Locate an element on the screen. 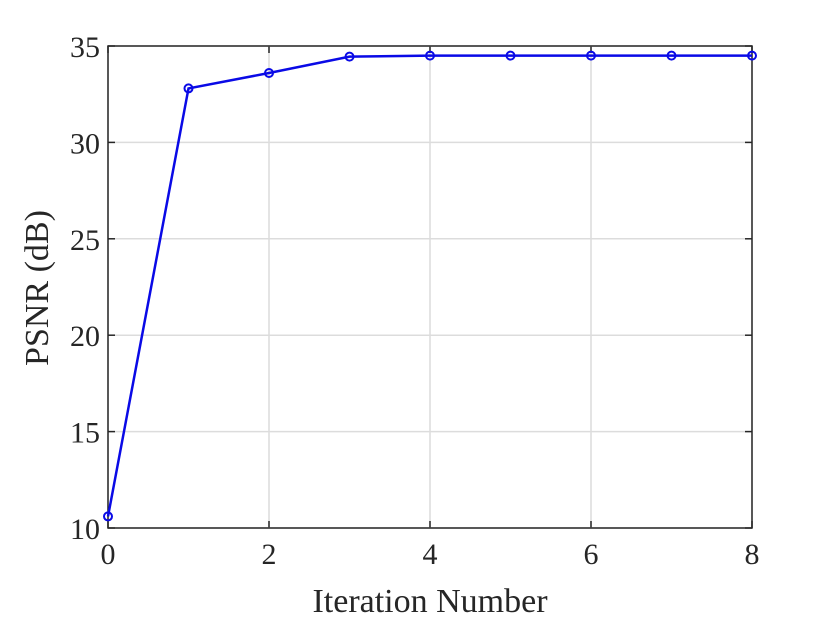 The image size is (830, 628). y-tick-label: 30 is located at coordinates (85, 143).